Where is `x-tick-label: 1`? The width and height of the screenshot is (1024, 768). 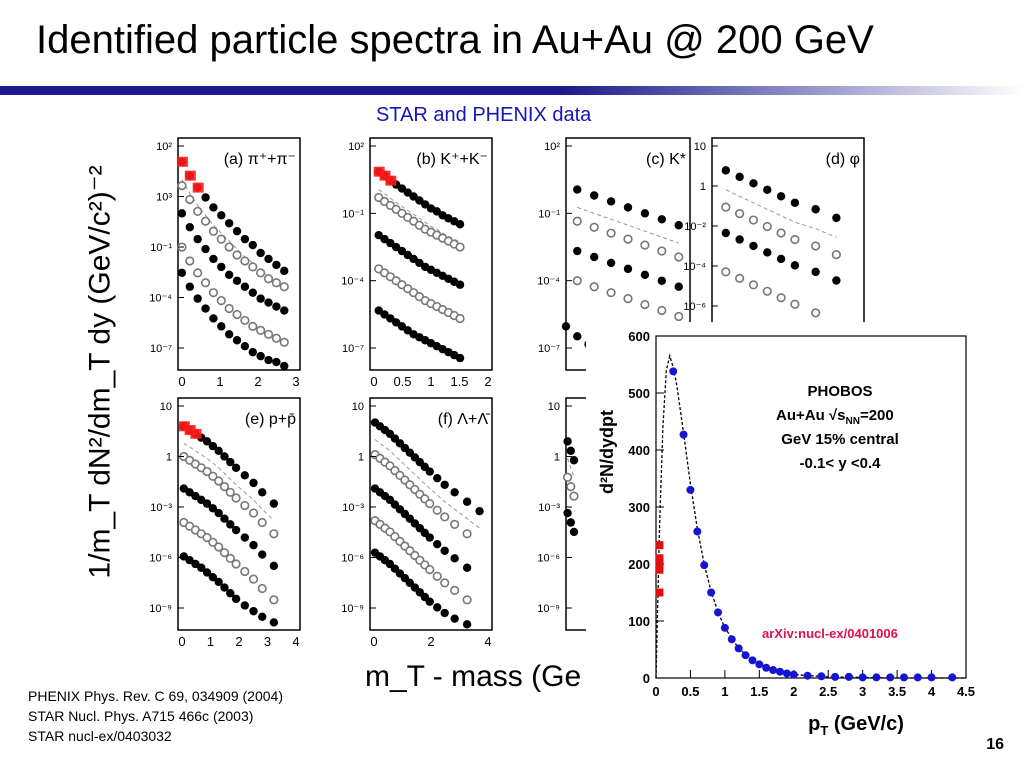
x-tick-label: 1 is located at coordinates (219, 381).